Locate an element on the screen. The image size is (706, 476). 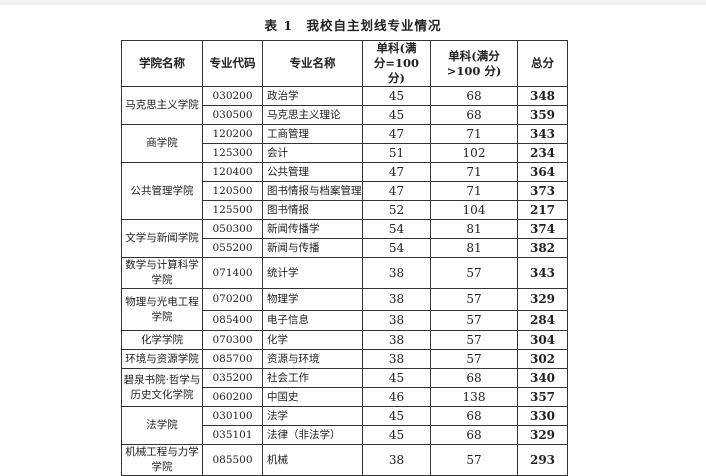
major-name: 统计学 is located at coordinates (312, 273).